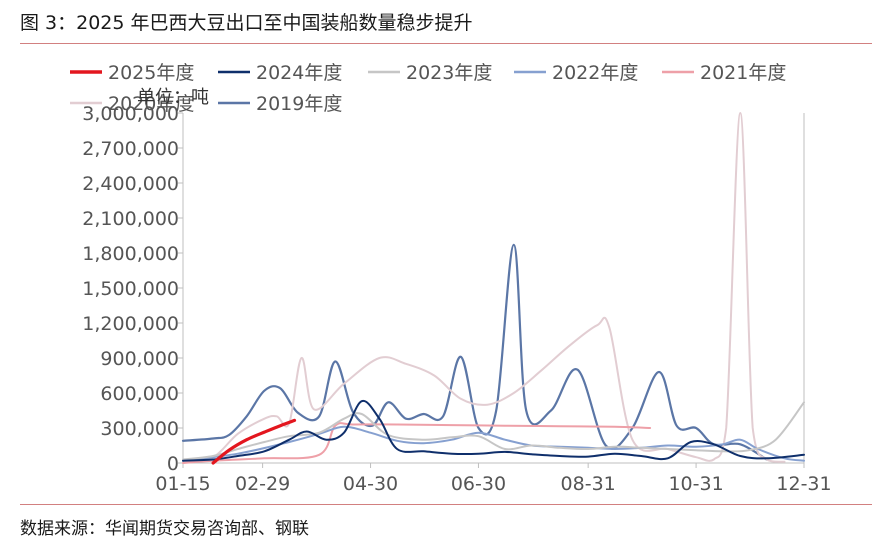  I want to click on y-tick-label: 2,700,000, so click(130, 149).